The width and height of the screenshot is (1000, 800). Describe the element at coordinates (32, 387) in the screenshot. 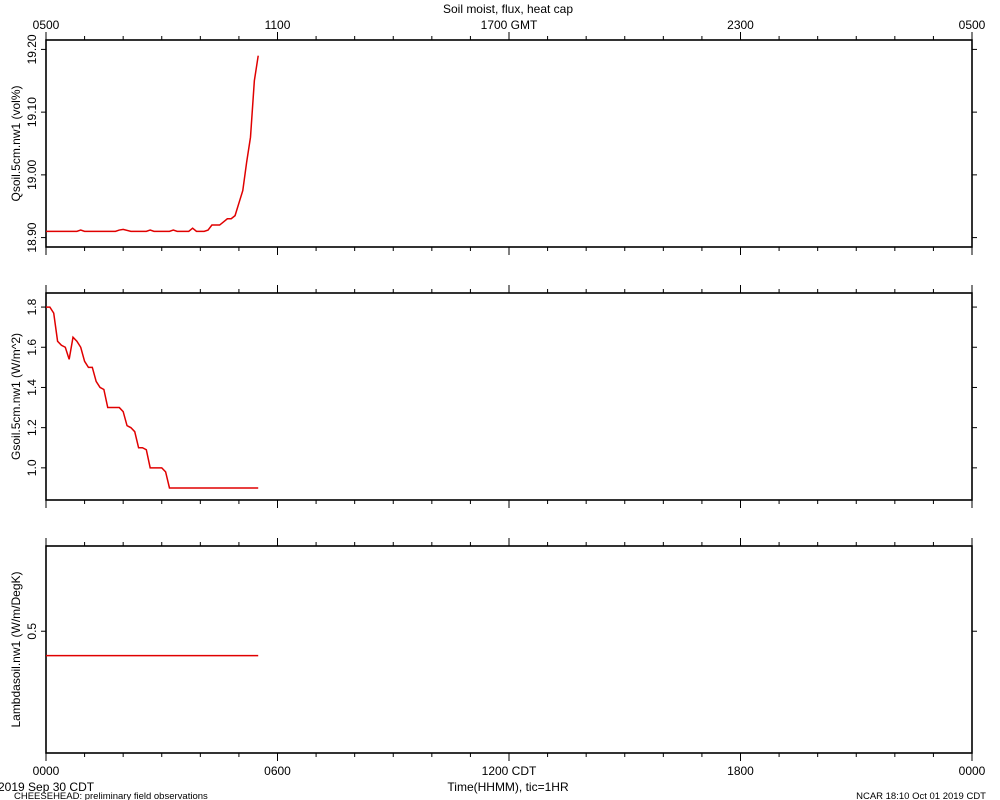

I see `y-tick-label: 1.4` at that location.